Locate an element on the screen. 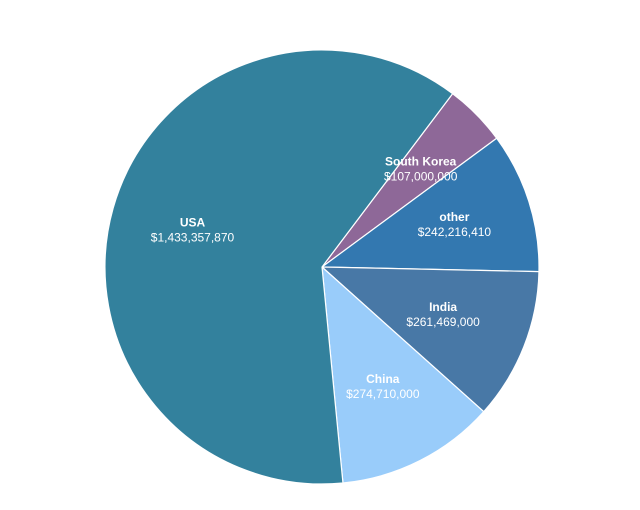  slice-label-name: South Korea is located at coordinates (421, 161).